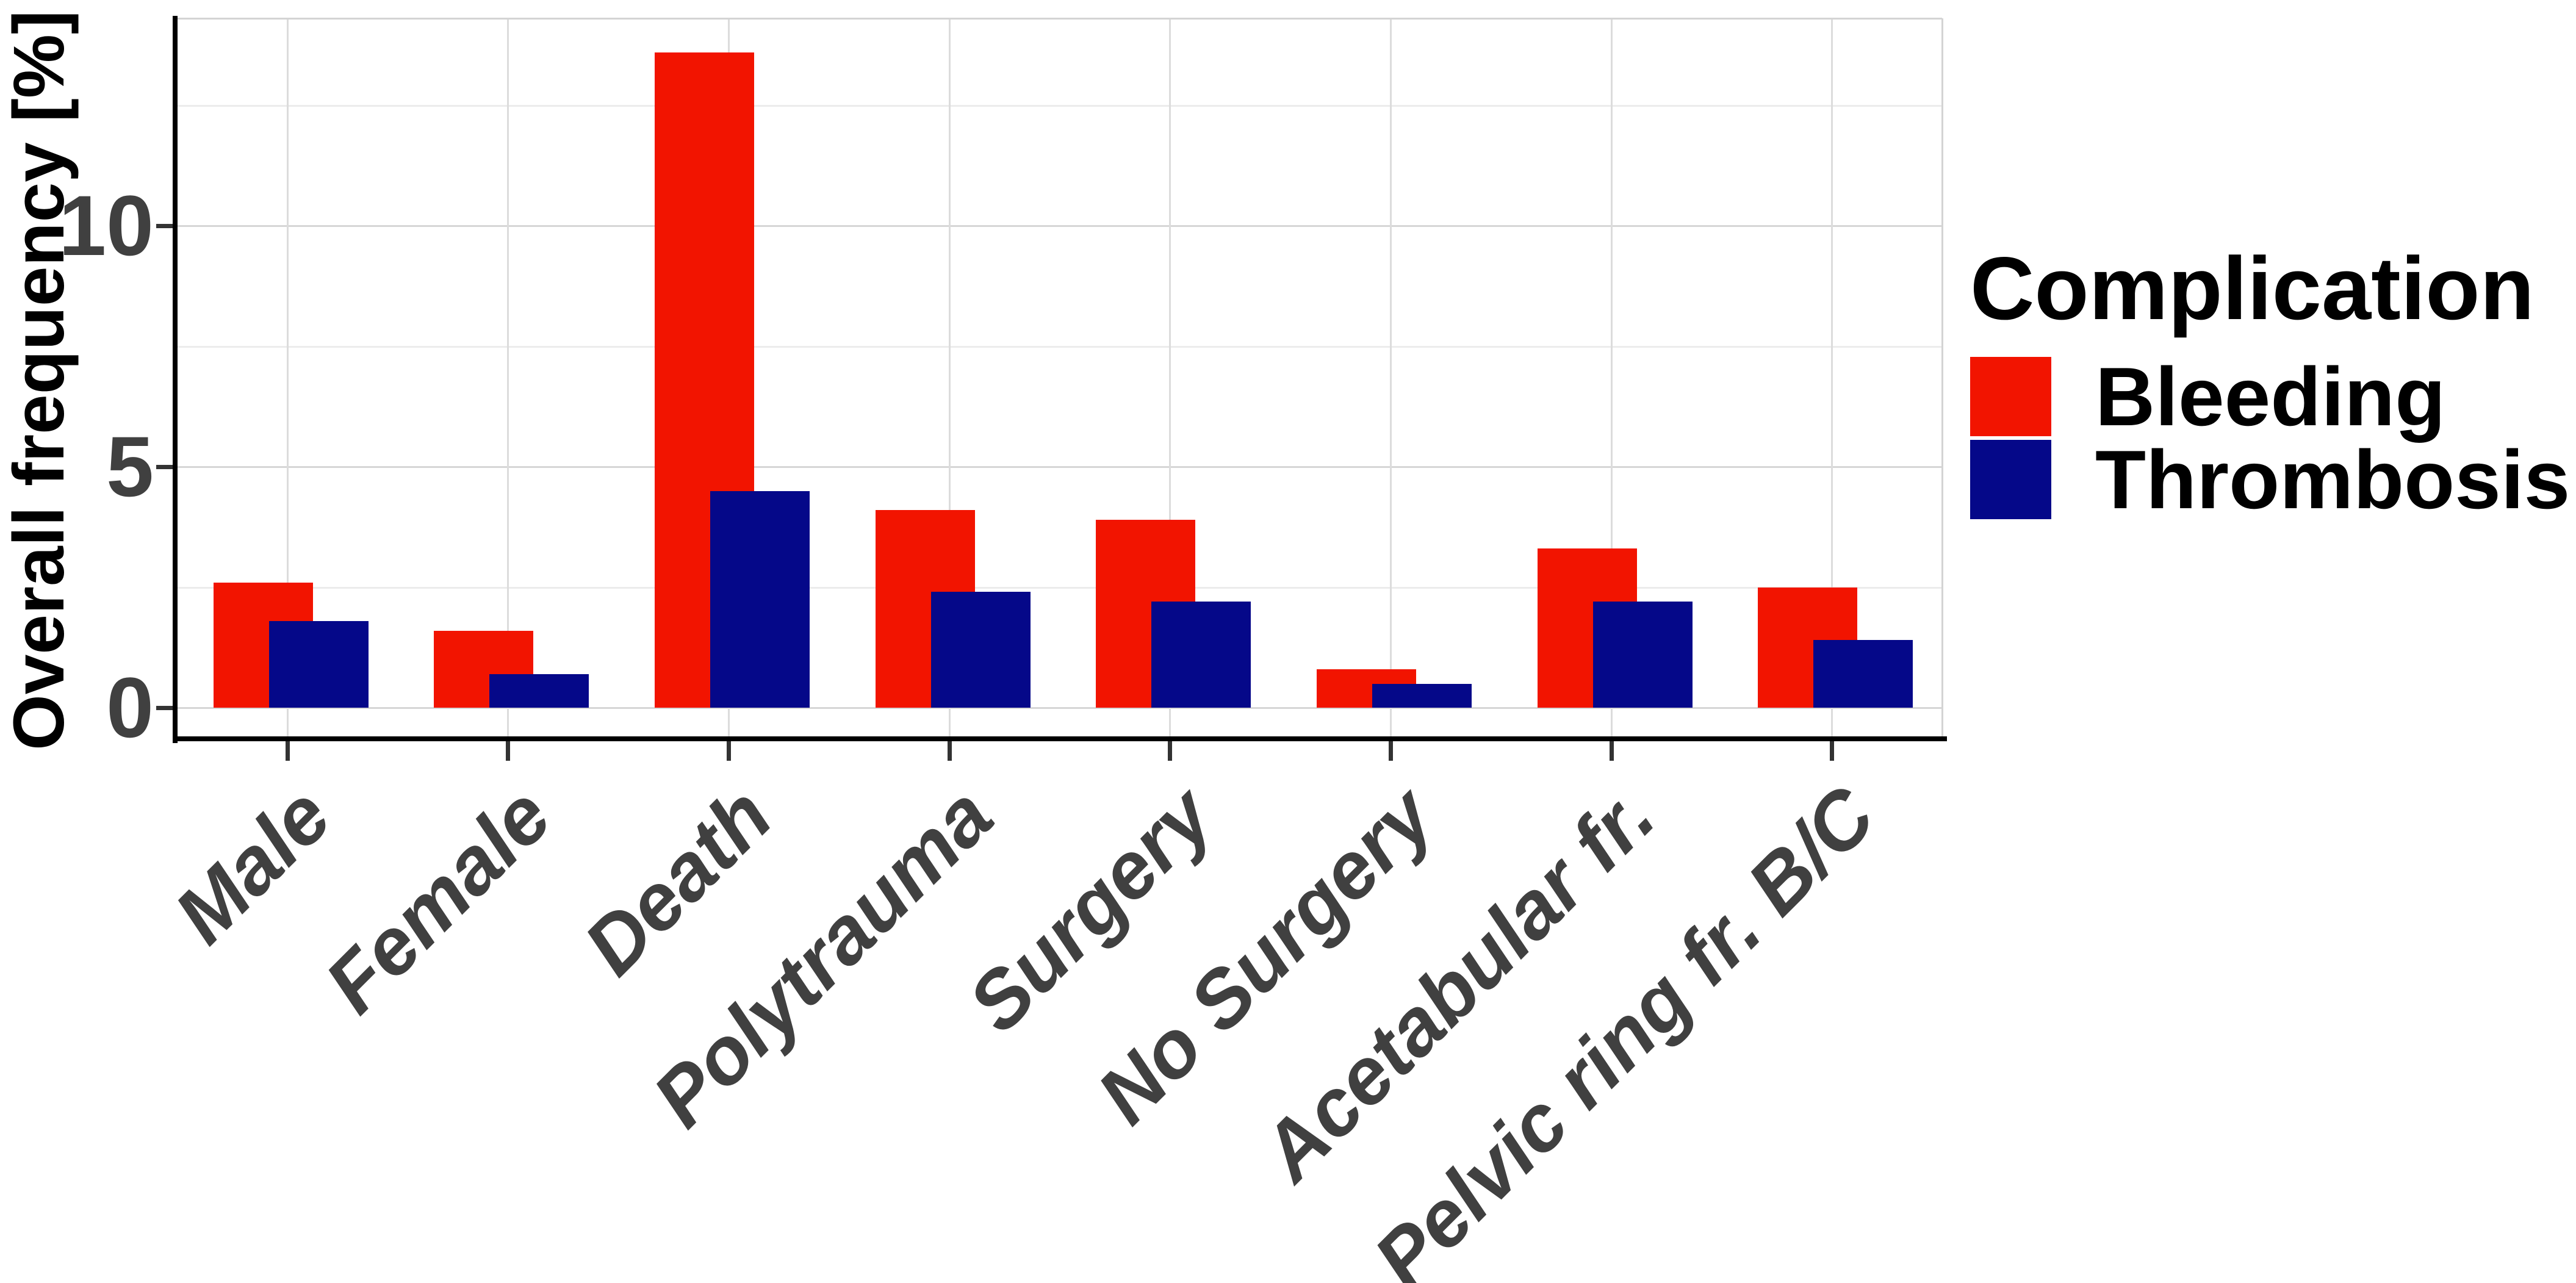 The height and width of the screenshot is (1283, 2576). Describe the element at coordinates (1942, 379) in the screenshot. I see `panel-border-right` at that location.